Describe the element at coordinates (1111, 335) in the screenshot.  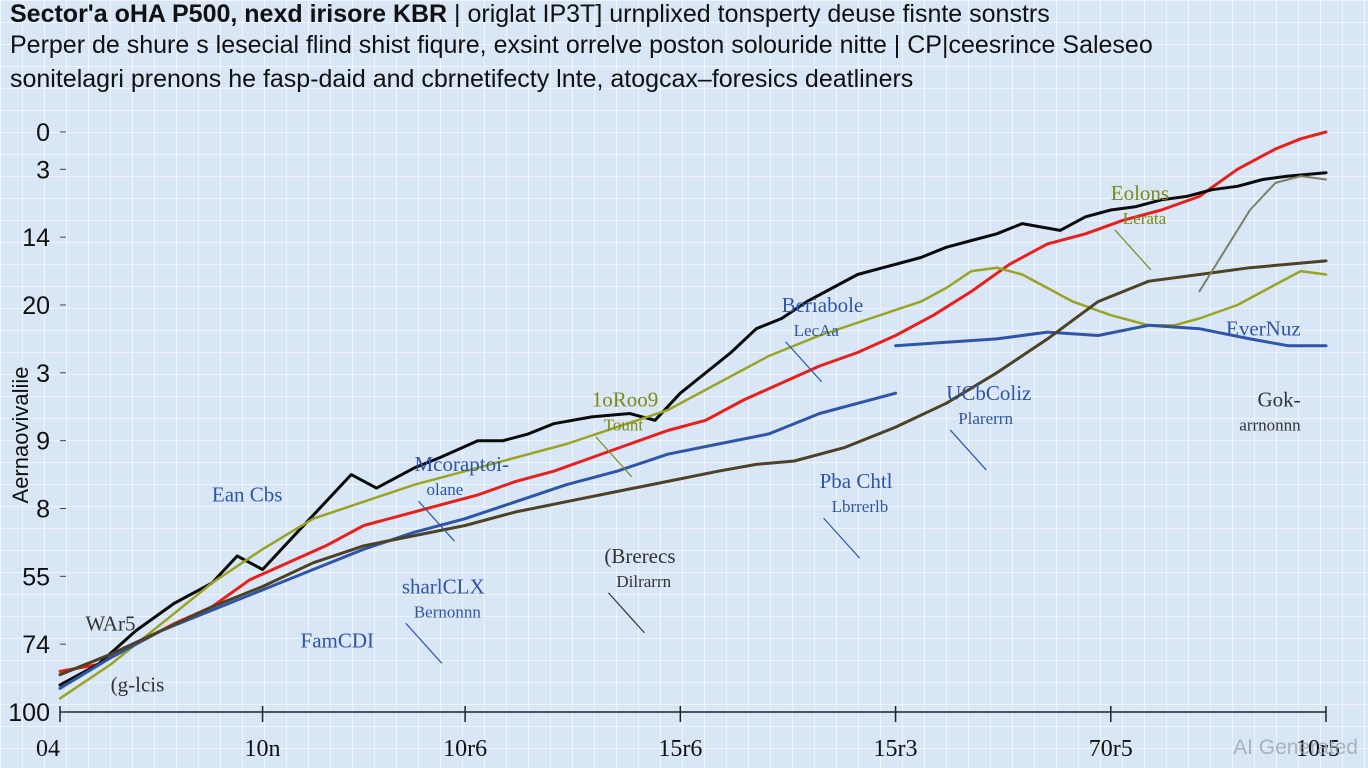
I see `series-line-blue` at that location.